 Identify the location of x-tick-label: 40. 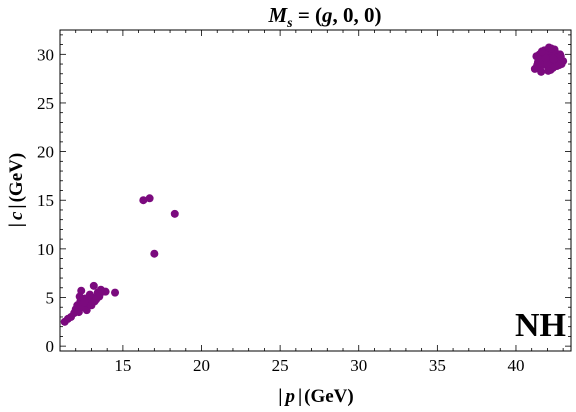
(515, 365).